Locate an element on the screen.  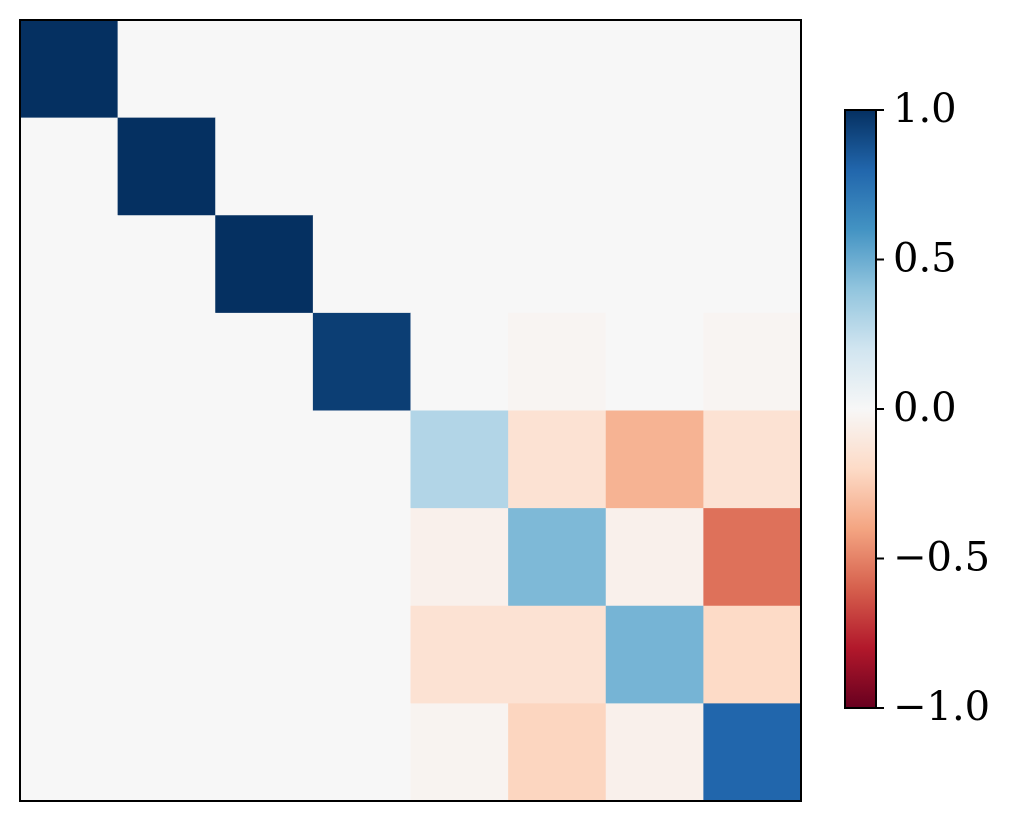
colorbar-tick-label: −1.0 is located at coordinates (941, 707).